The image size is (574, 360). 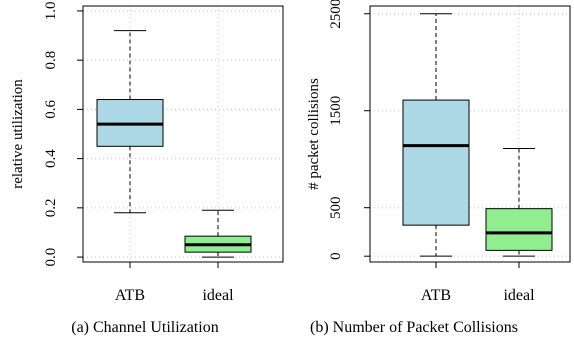 What do you see at coordinates (314, 134) in the screenshot?
I see `y-axis-label: # packet collisions` at bounding box center [314, 134].